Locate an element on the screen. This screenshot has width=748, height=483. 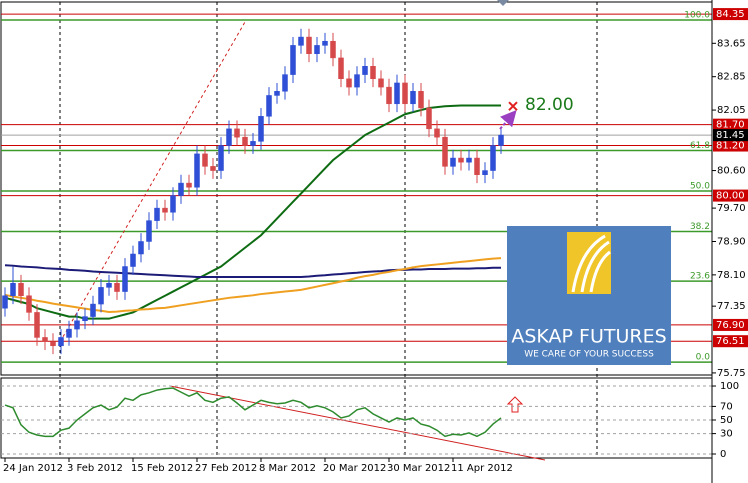
oscillator-tick-label: 50 is located at coordinates (726, 420).